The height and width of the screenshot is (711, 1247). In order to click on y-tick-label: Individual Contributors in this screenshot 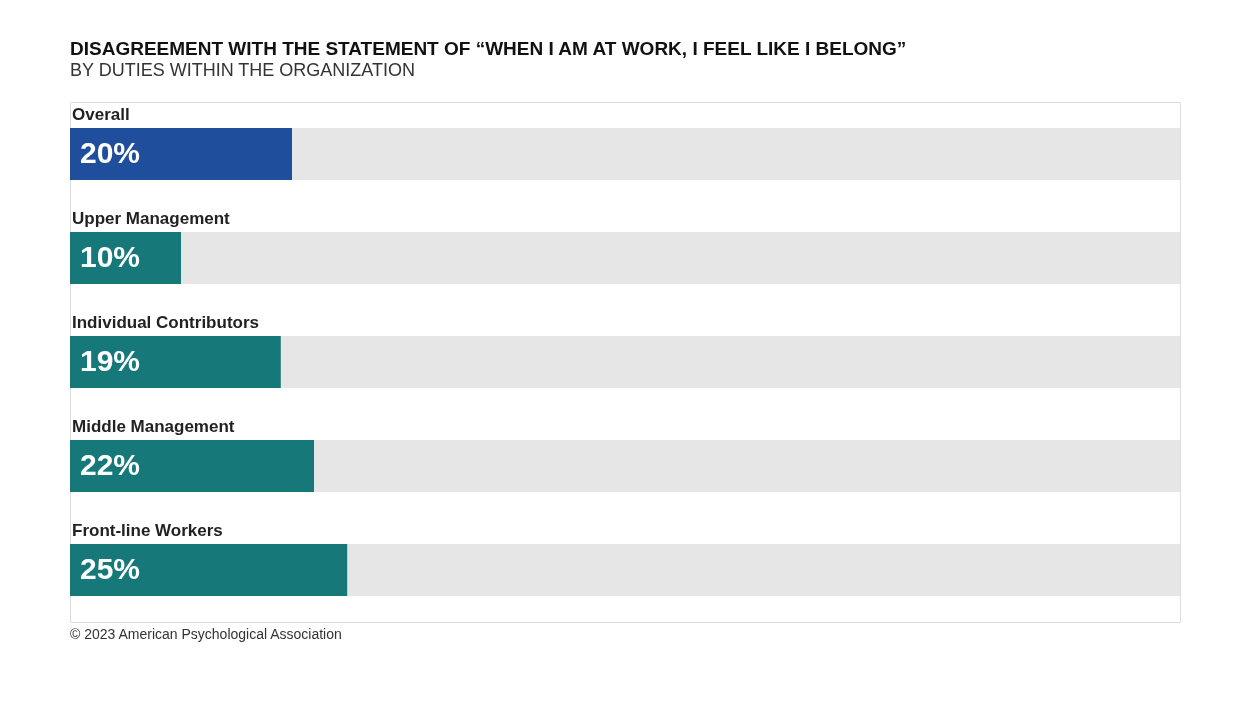, I will do `click(165, 322)`.